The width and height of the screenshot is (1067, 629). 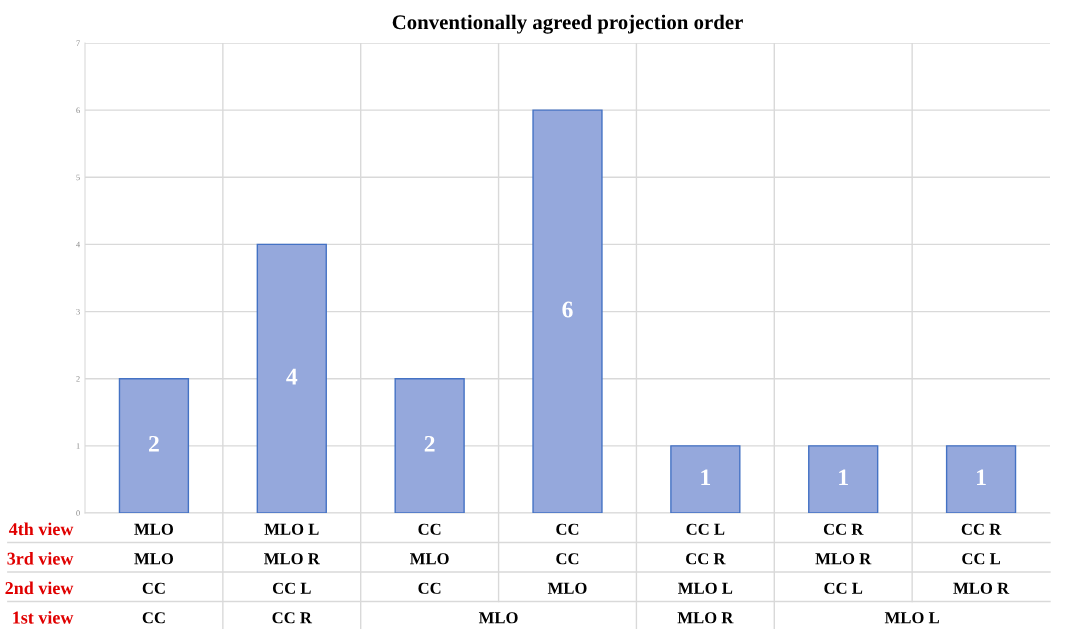 What do you see at coordinates (39, 588) in the screenshot?
I see `text: 2nd view` at bounding box center [39, 588].